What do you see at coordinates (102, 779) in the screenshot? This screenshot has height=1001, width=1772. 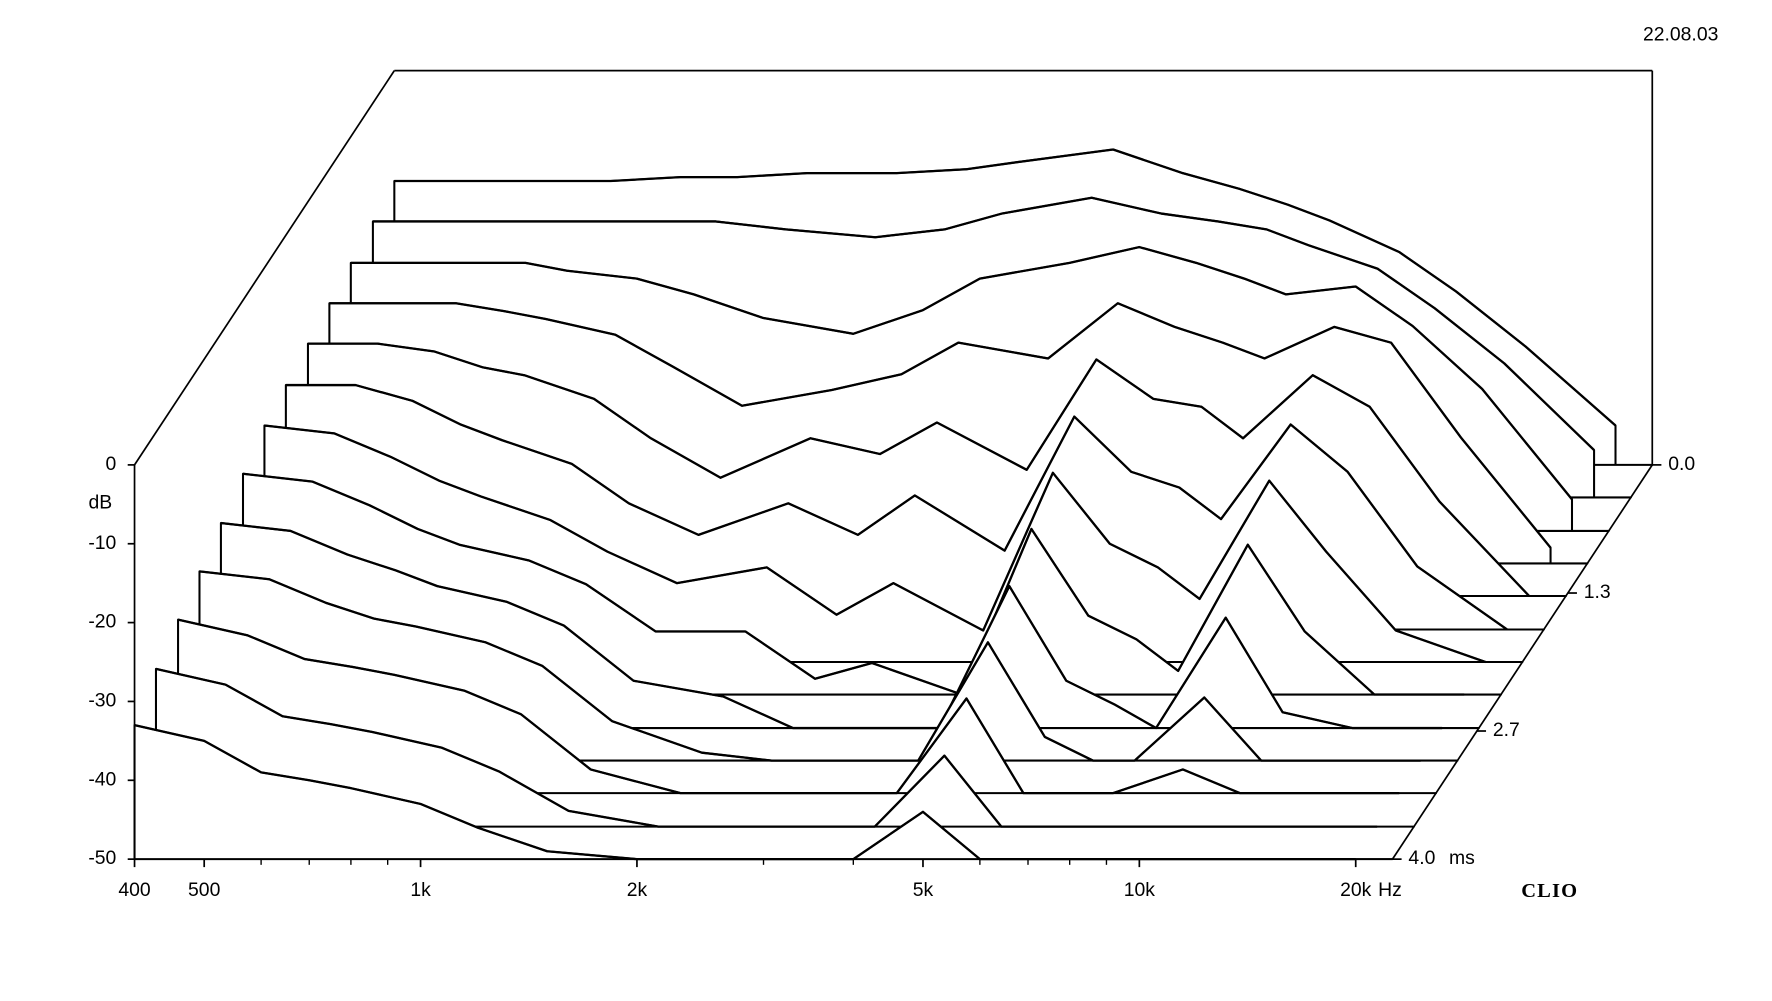 I see `y-tick-label: -40` at bounding box center [102, 779].